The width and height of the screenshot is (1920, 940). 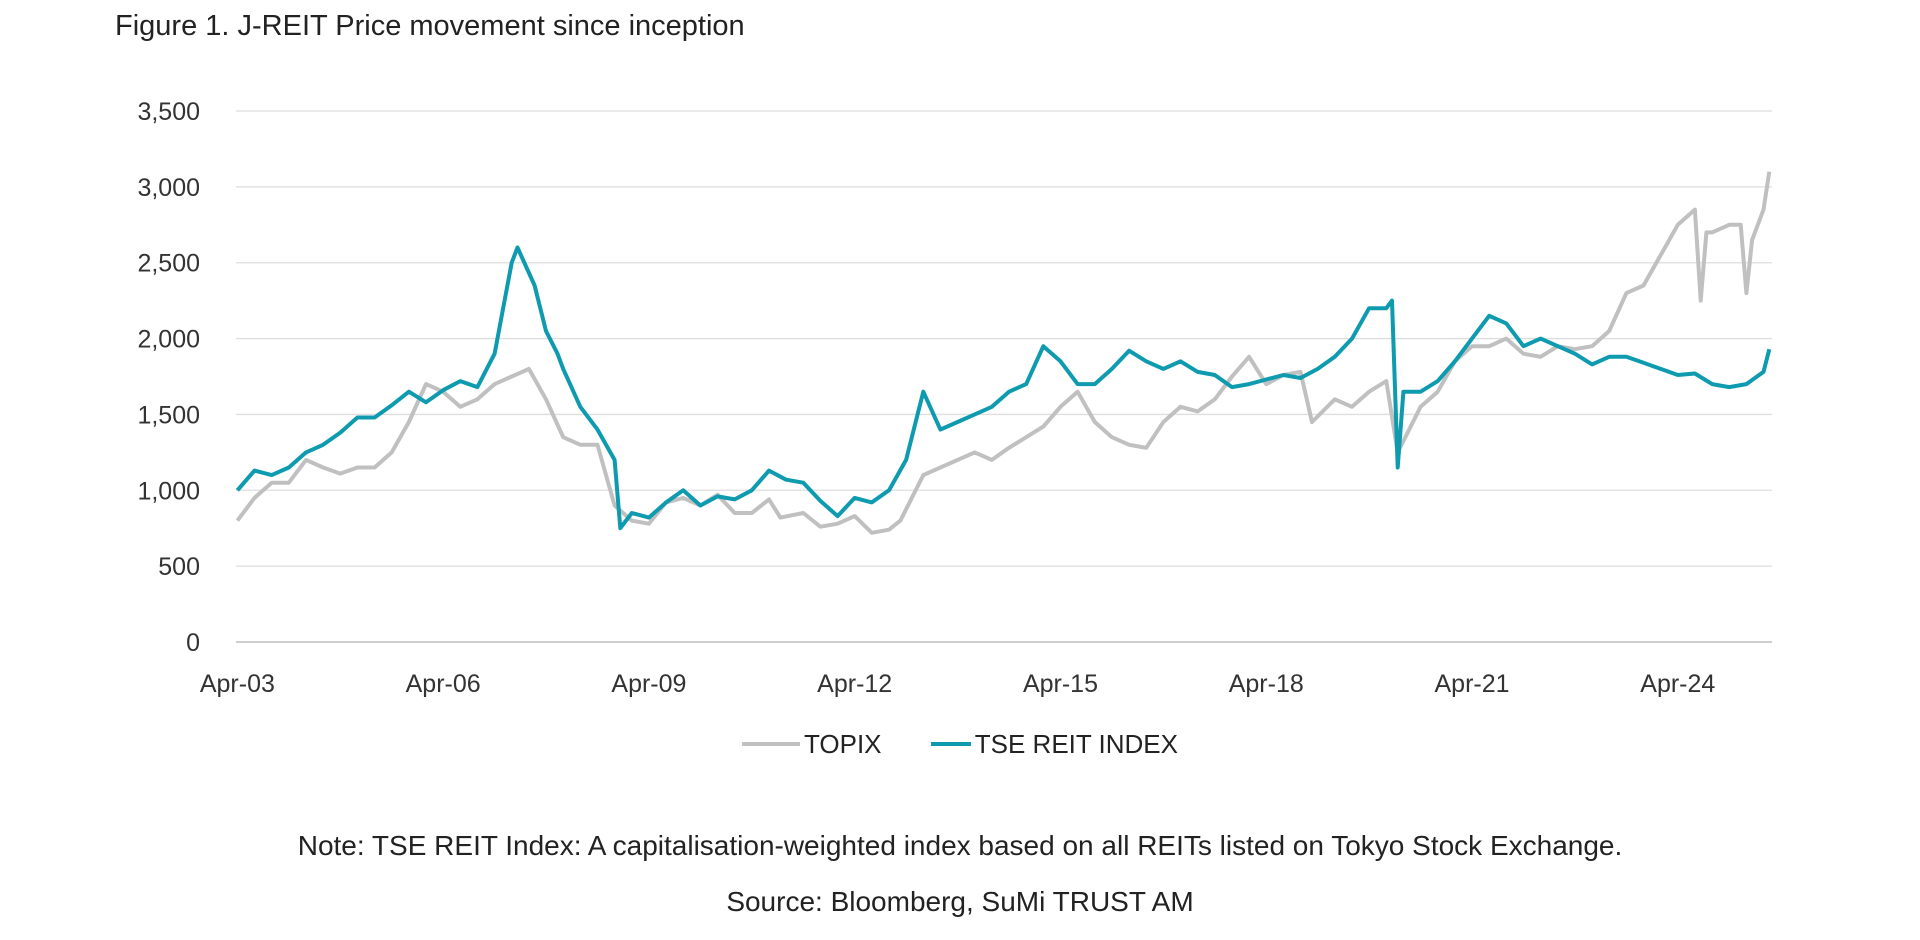 I want to click on legend: TOPIX TSE REIT INDEX, so click(x=960, y=741).